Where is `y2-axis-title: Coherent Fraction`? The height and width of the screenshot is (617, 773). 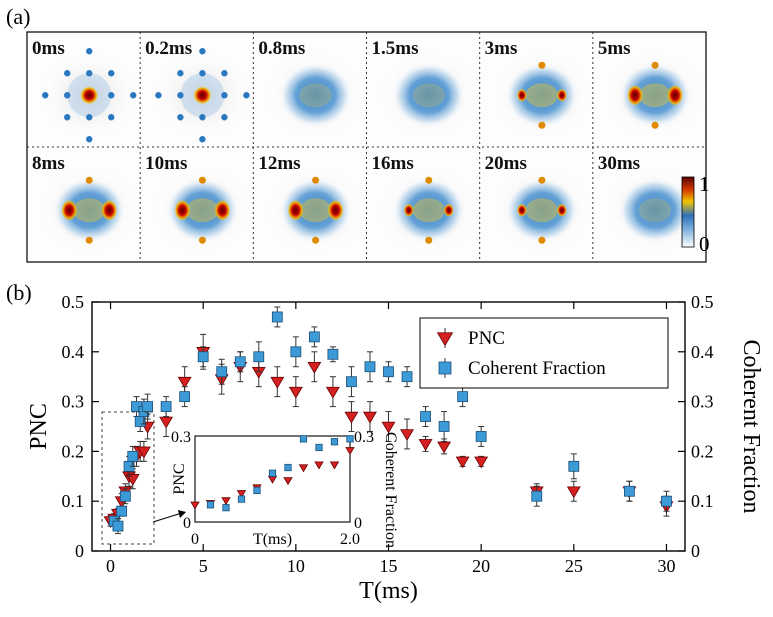 y2-axis-title: Coherent Fraction is located at coordinates (751, 427).